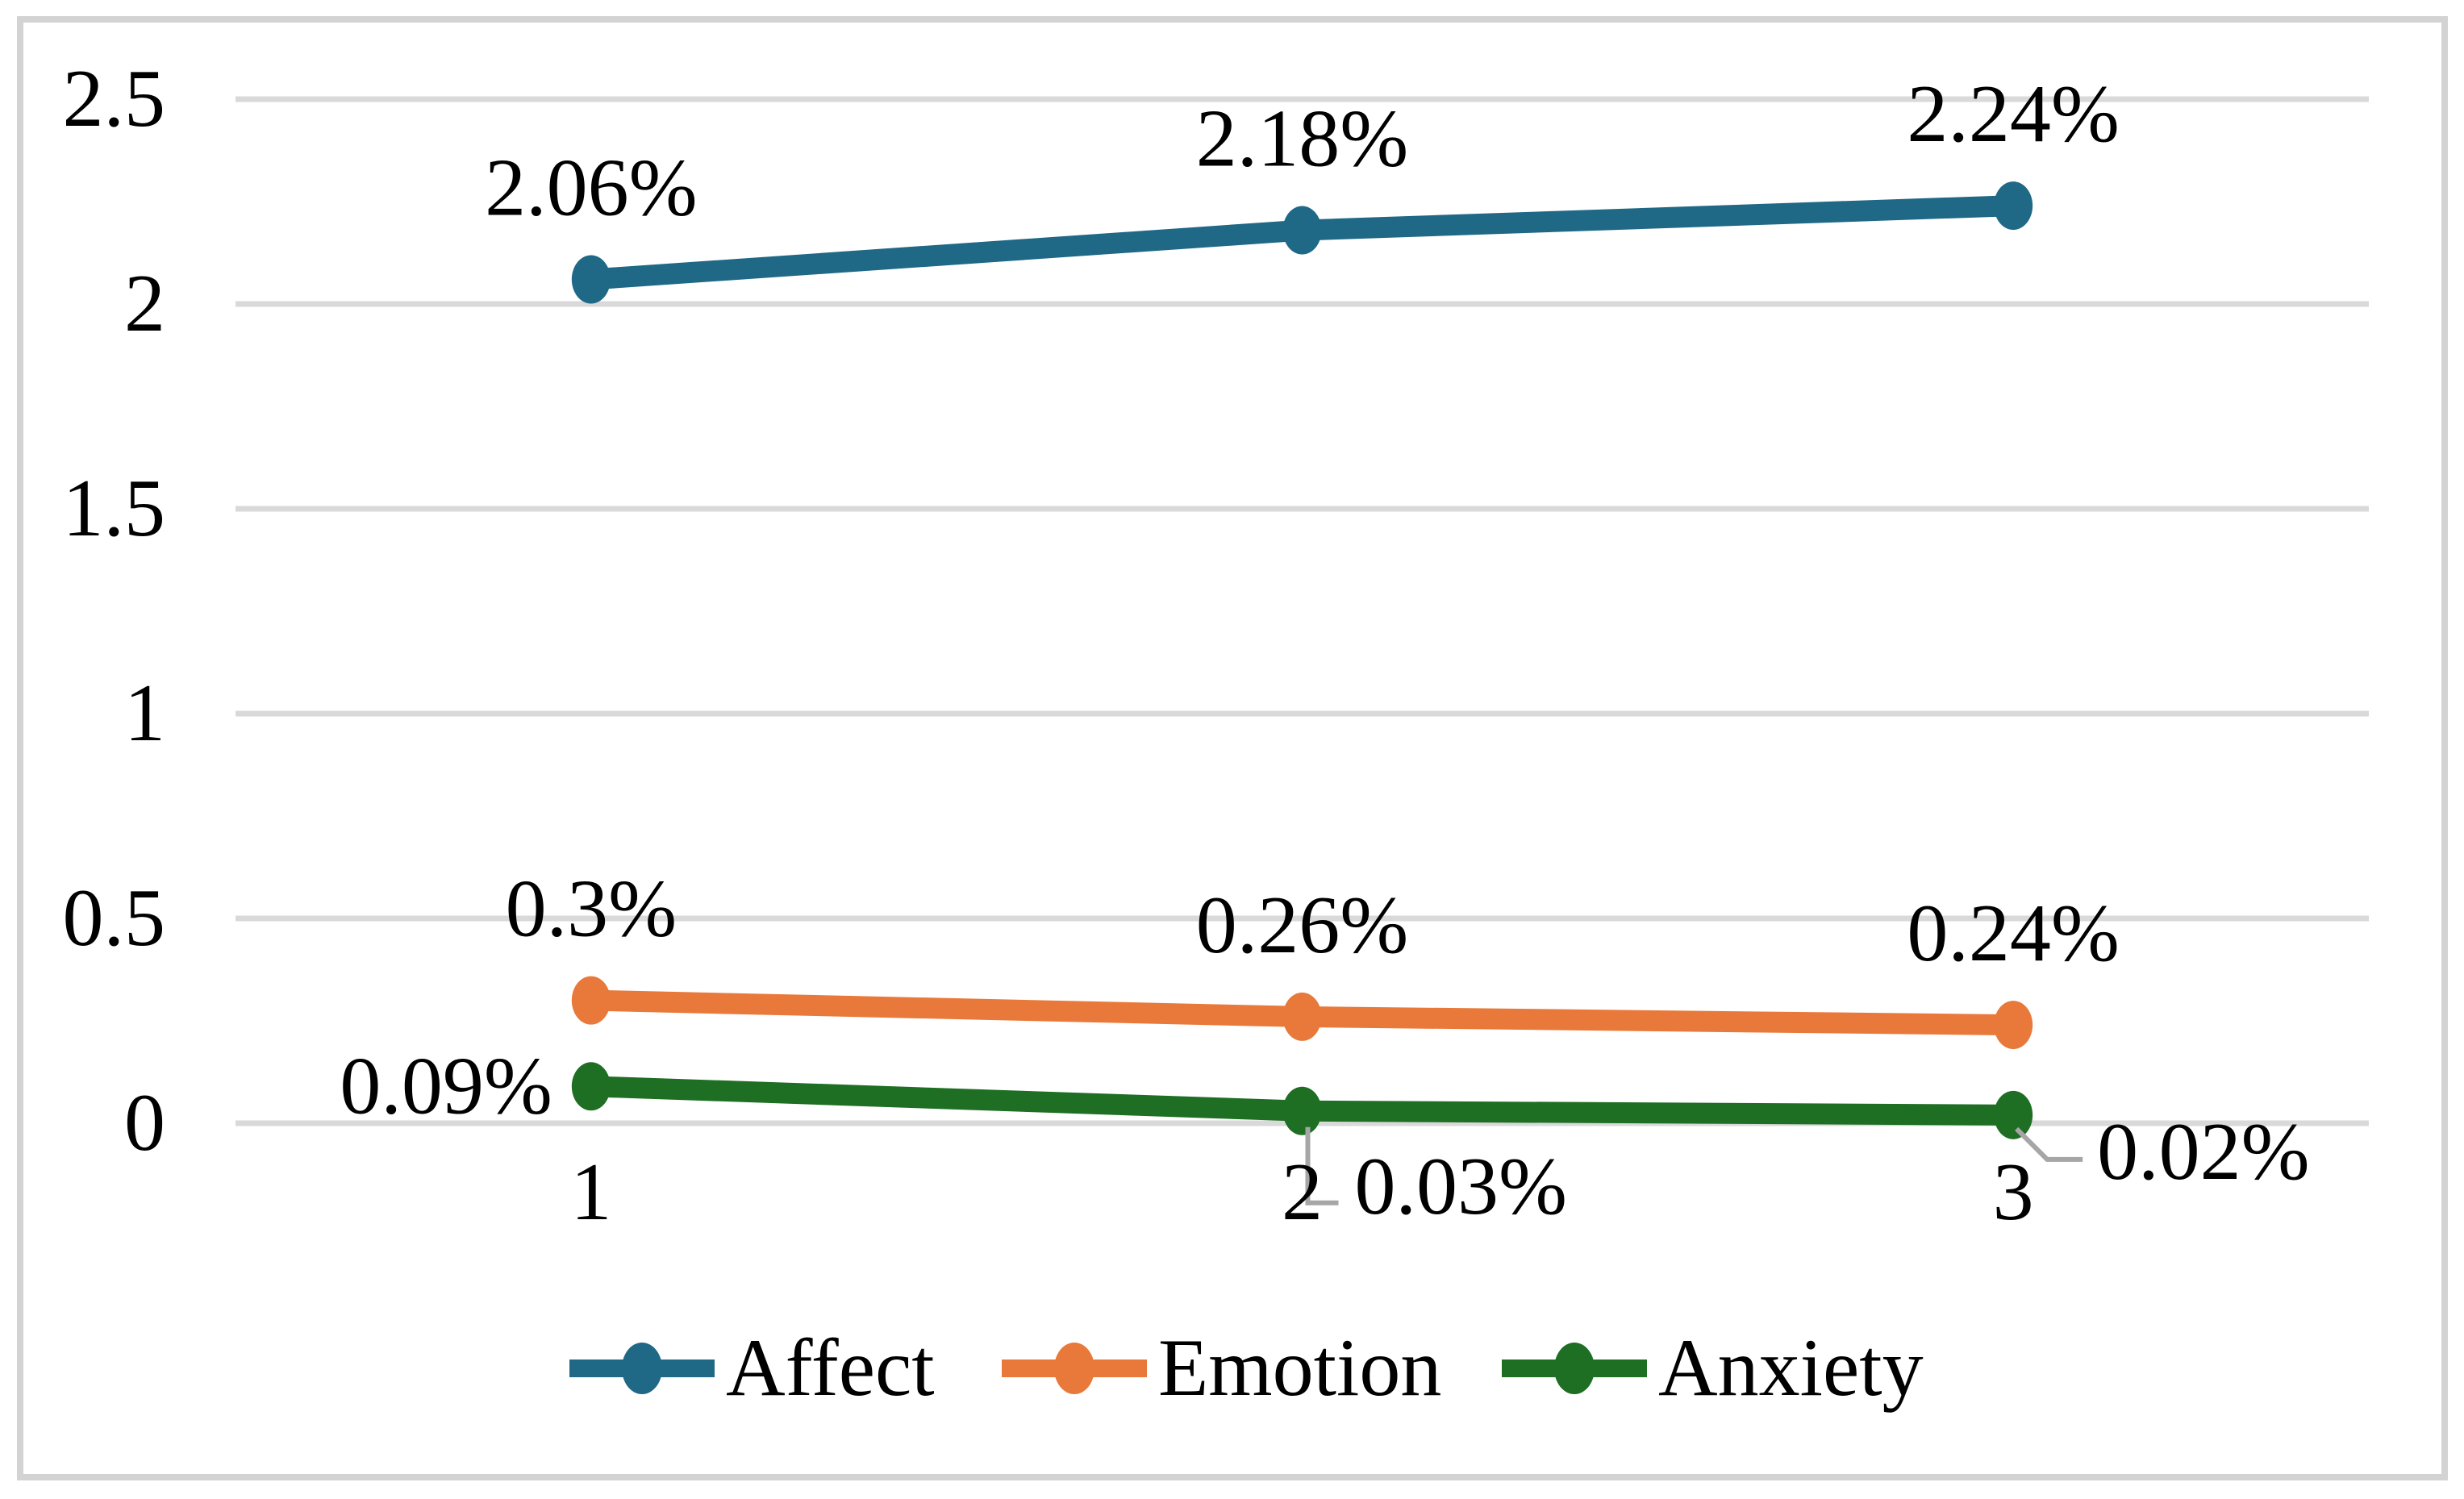 The image size is (2464, 1499). What do you see at coordinates (114, 918) in the screenshot?
I see `y-tick-label-0.5: 0.5` at bounding box center [114, 918].